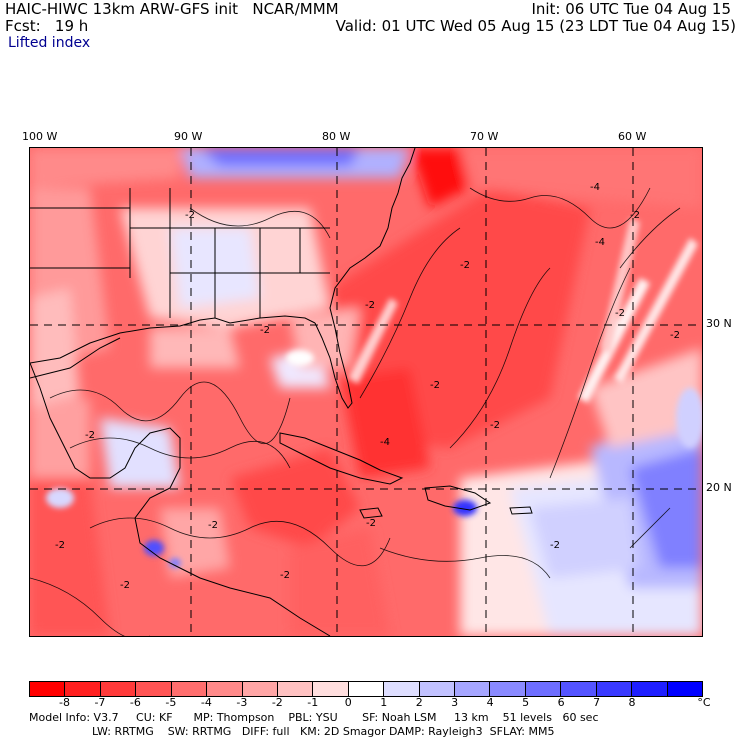  I want to click on colorbar-tick-label: -1, so click(313, 702).